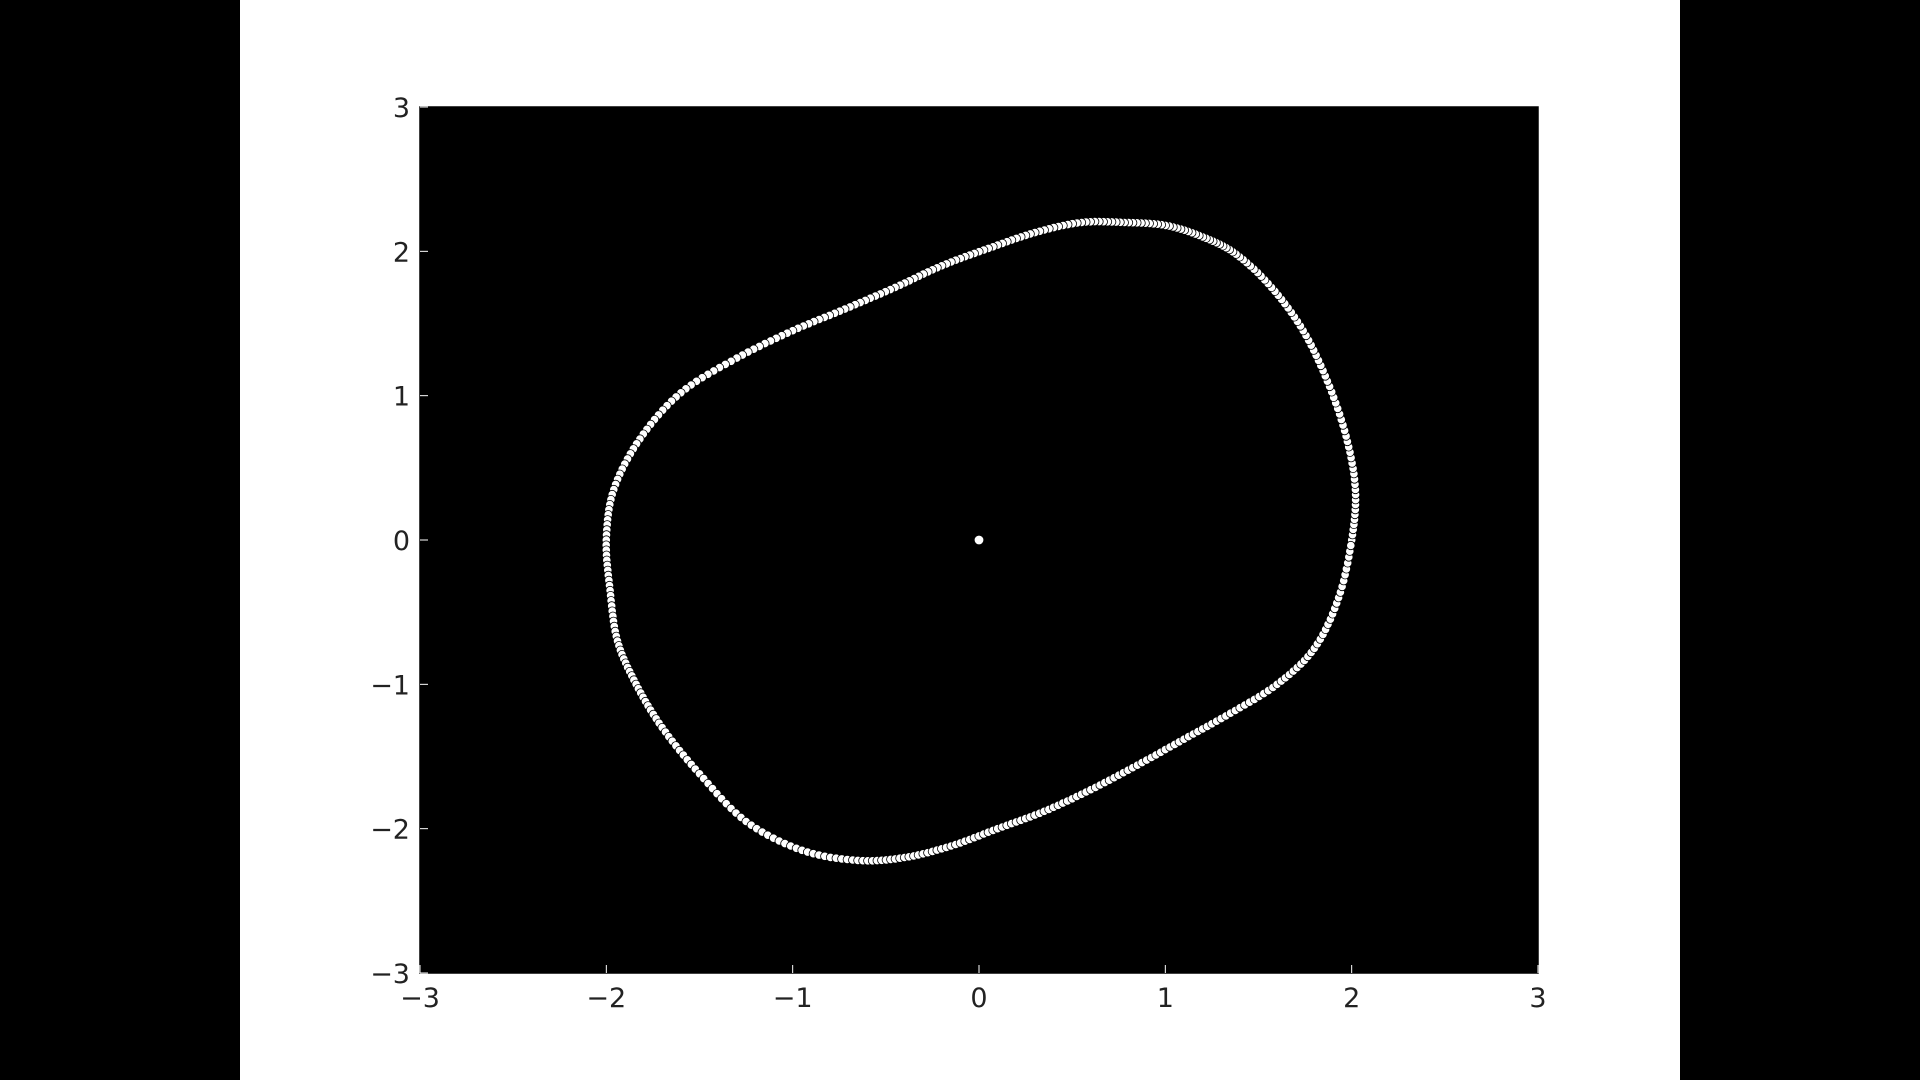 Image resolution: width=1920 pixels, height=1080 pixels. What do you see at coordinates (120, 540) in the screenshot?
I see `letterbox-left` at bounding box center [120, 540].